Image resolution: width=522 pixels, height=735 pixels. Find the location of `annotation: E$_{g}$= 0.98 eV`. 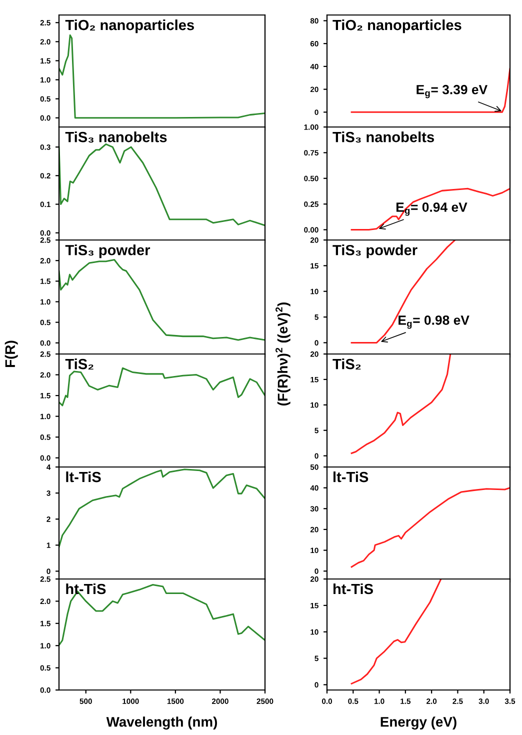

annotation: E$_{g}$= 0.98 eV is located at coordinates (434, 322).